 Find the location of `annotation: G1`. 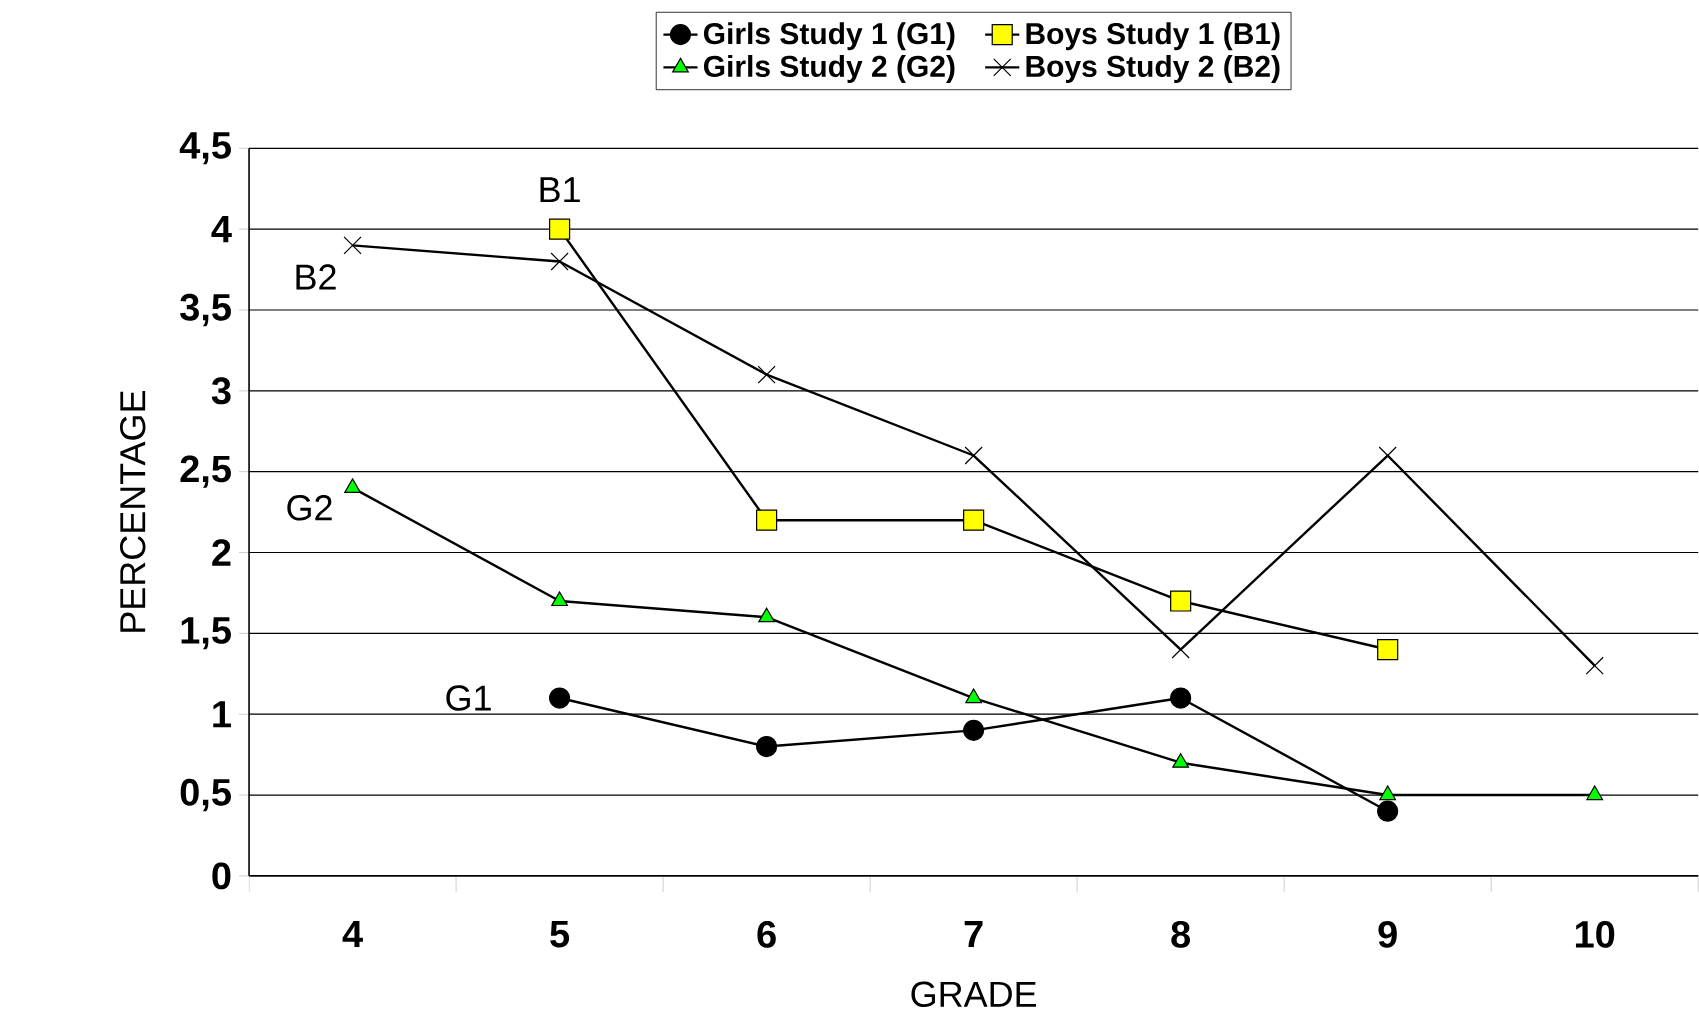

annotation: G1 is located at coordinates (468, 698).